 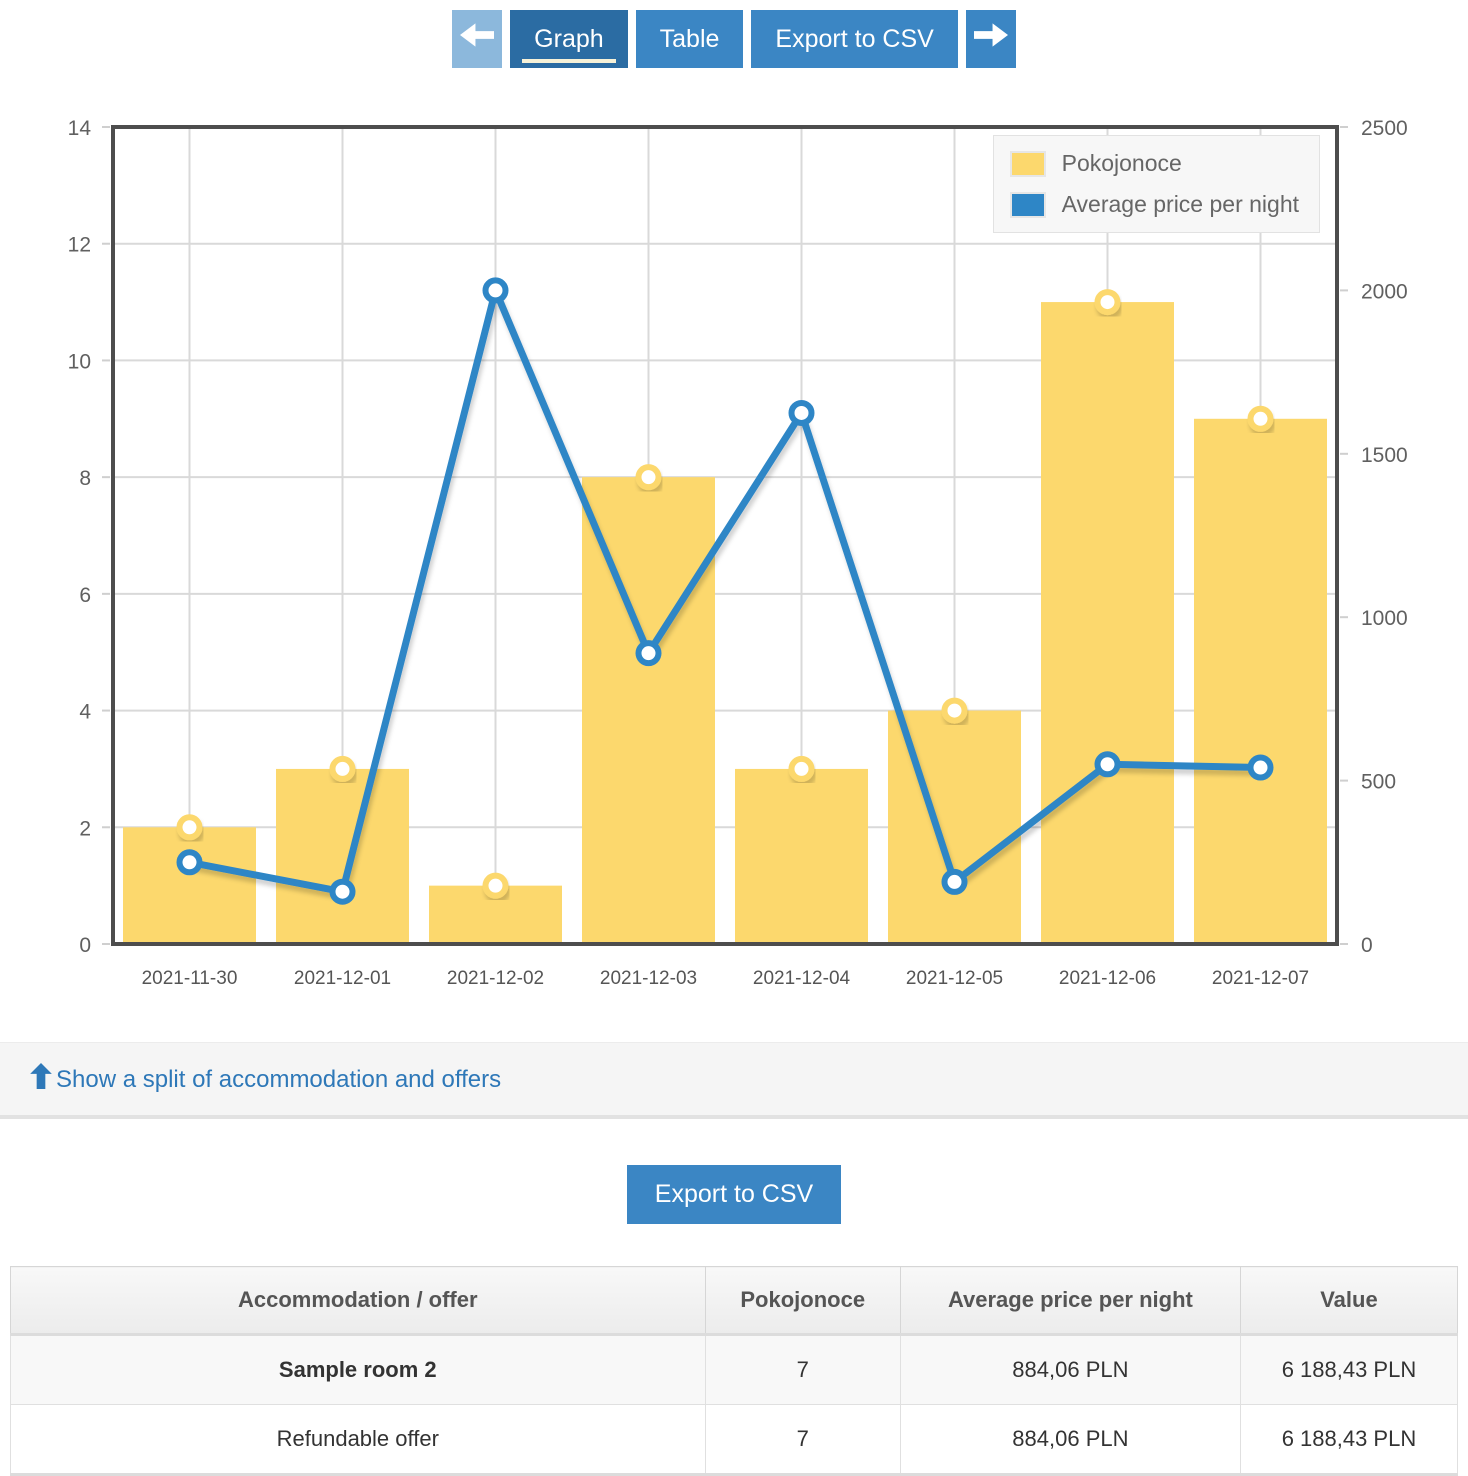 What do you see at coordinates (1384, 291) in the screenshot?
I see `svg-text: 2000` at bounding box center [1384, 291].